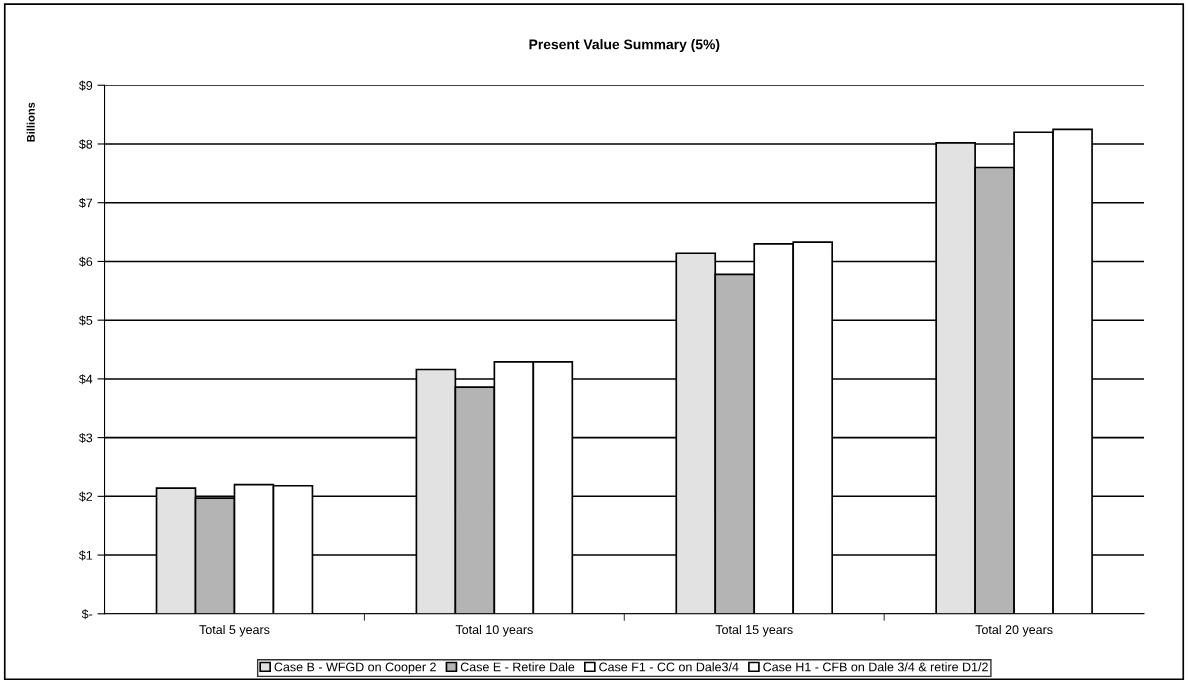 The width and height of the screenshot is (1188, 682). What do you see at coordinates (85, 555) in the screenshot?
I see `y-tick-label: $1` at bounding box center [85, 555].